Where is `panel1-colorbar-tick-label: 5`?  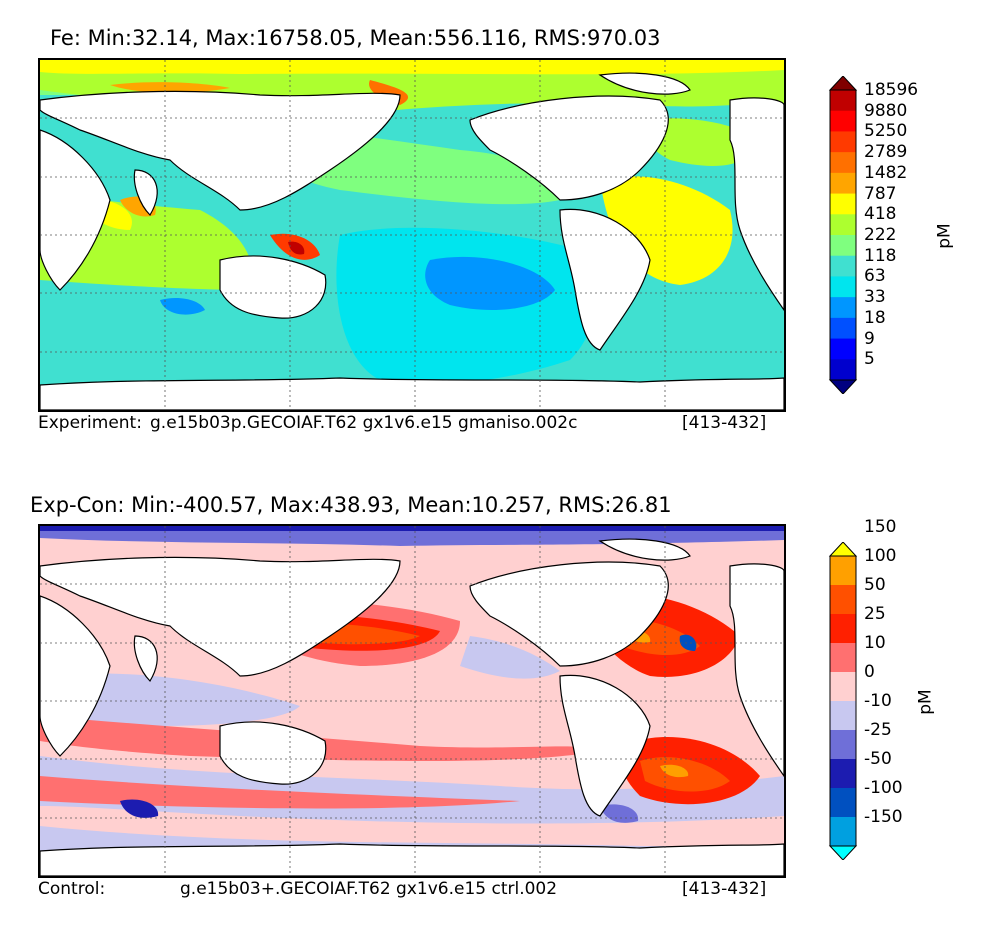 panel1-colorbar-tick-label: 5 is located at coordinates (869, 359).